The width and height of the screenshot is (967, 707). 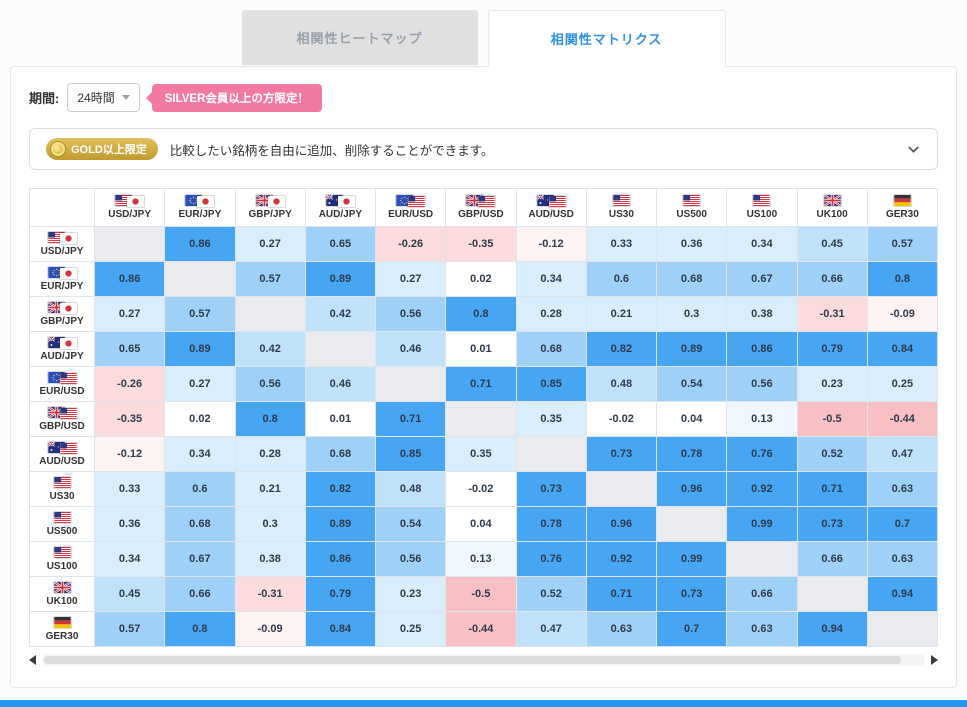 I want to click on matrix-cell-us30-aud-usd: 0.73, so click(x=551, y=489).